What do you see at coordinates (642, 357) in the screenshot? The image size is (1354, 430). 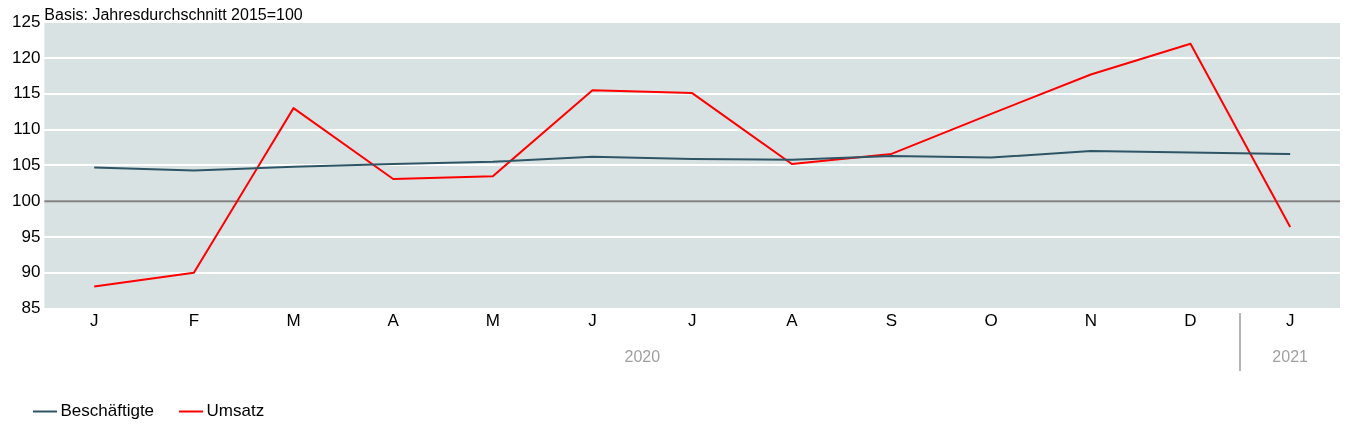 I see `text: 2020` at bounding box center [642, 357].